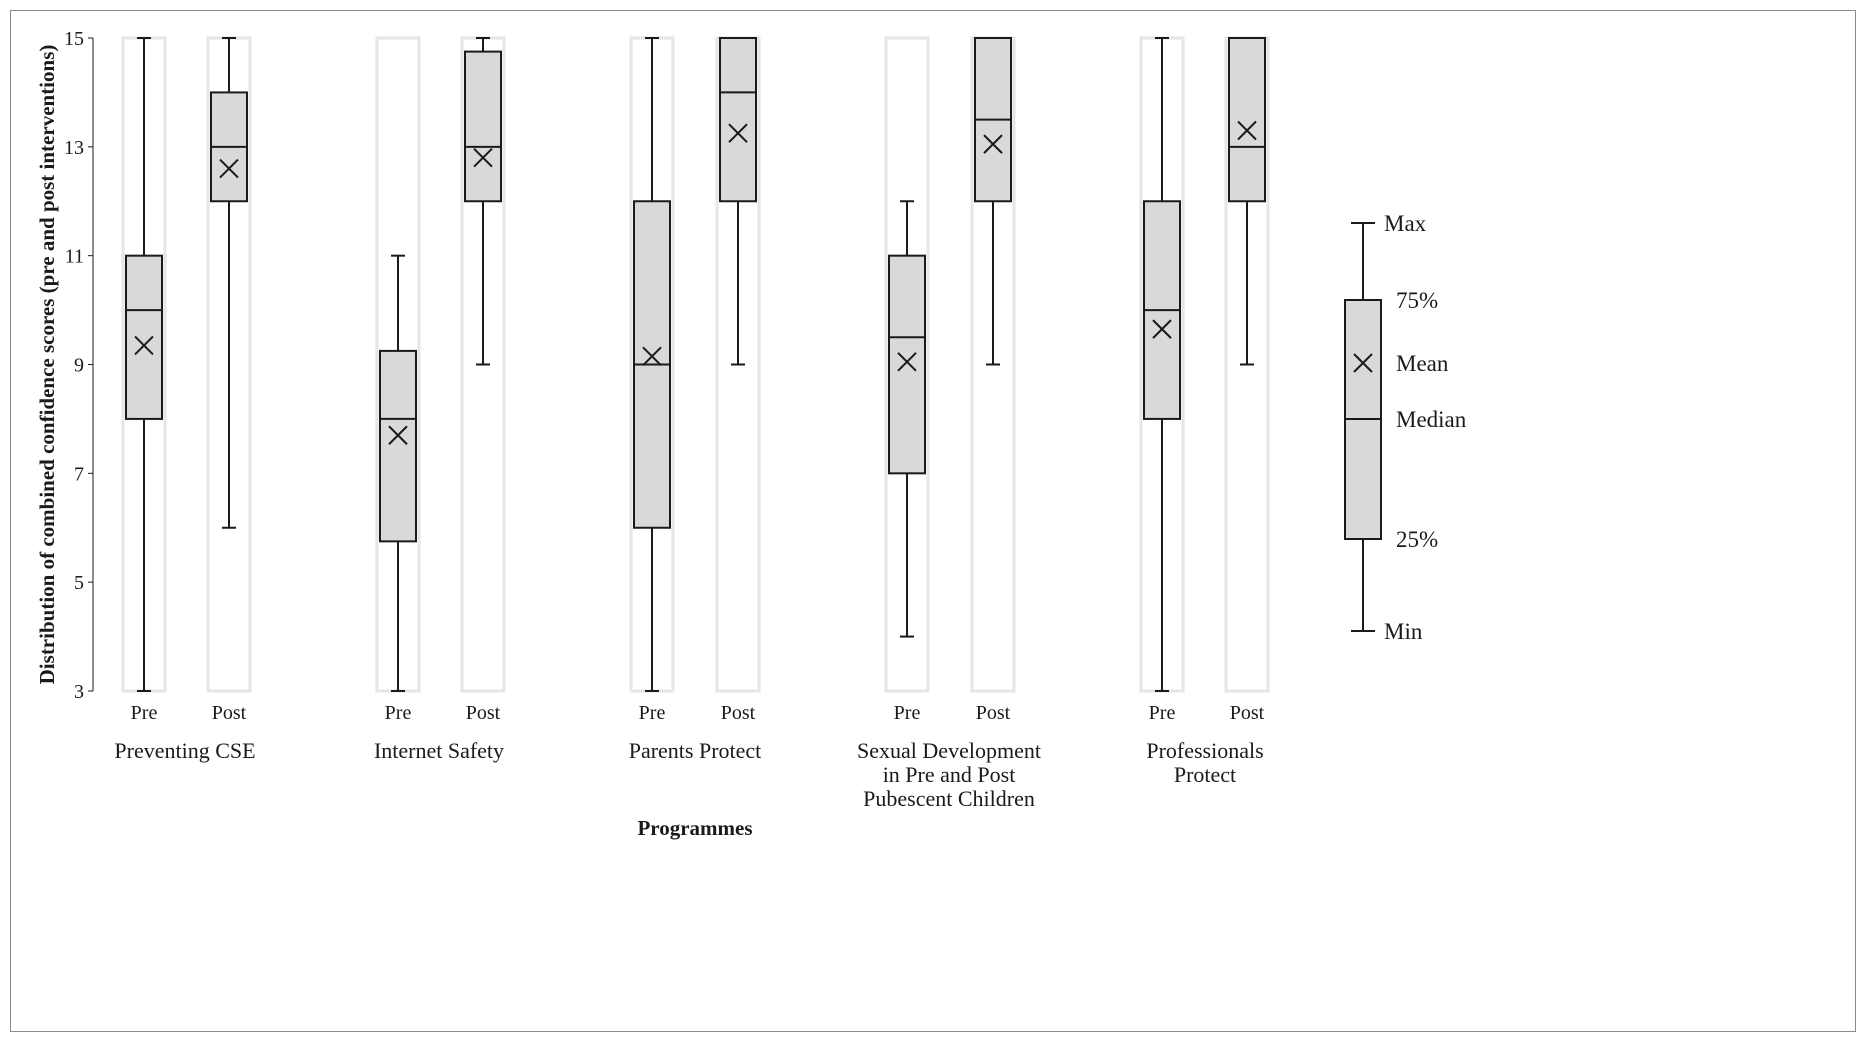 The width and height of the screenshot is (1868, 1042). What do you see at coordinates (1405, 223) in the screenshot?
I see `legend-label-max: Max` at bounding box center [1405, 223].